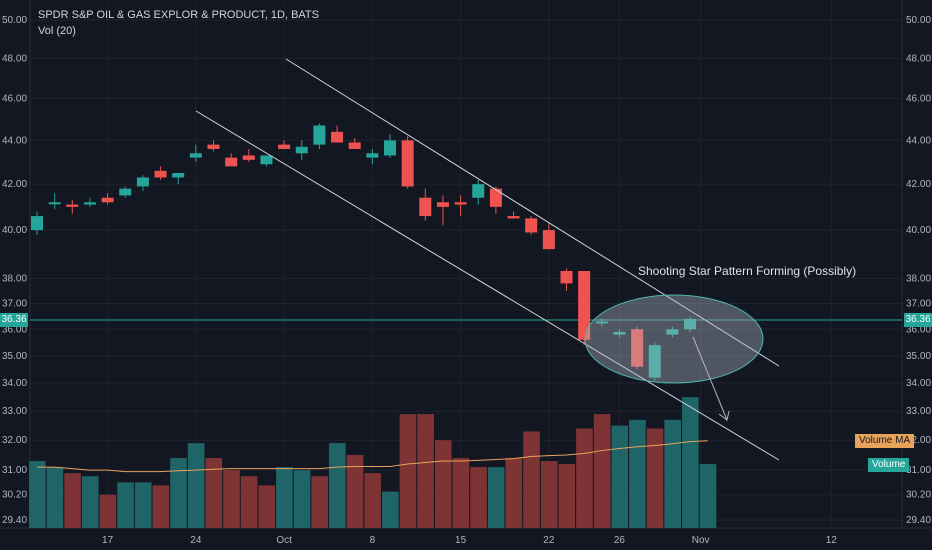 This screenshot has width=932, height=550. What do you see at coordinates (14, 58) in the screenshot?
I see `price-tick-left: 48.00` at bounding box center [14, 58].